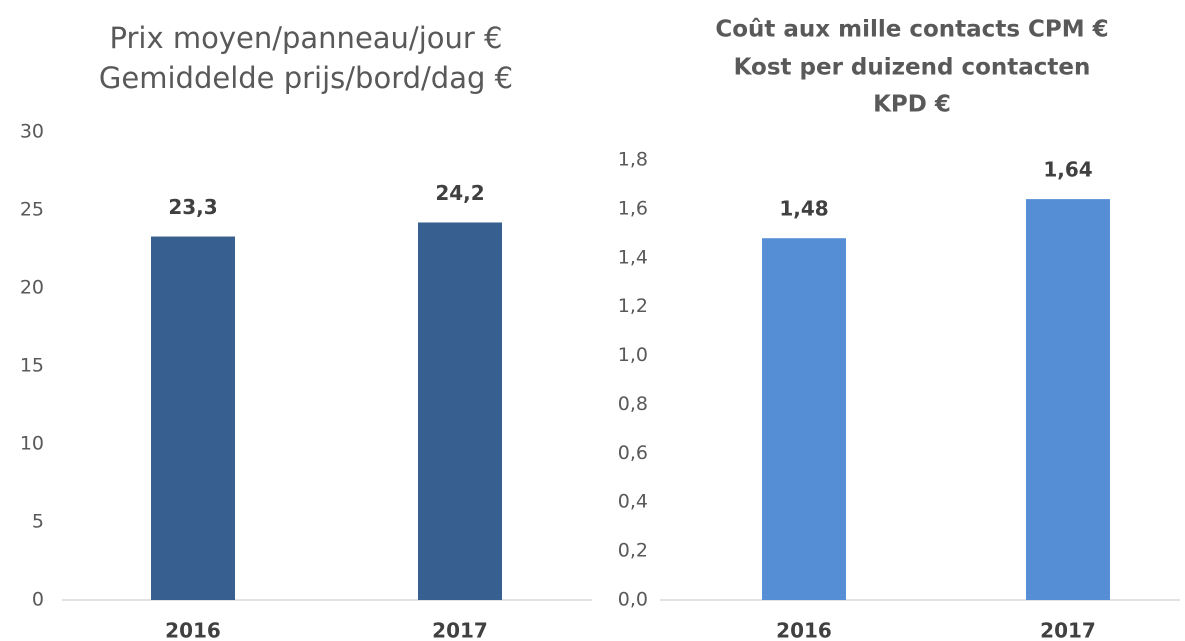 The height and width of the screenshot is (641, 1185). I want to click on data-label: 23,3, so click(192, 207).